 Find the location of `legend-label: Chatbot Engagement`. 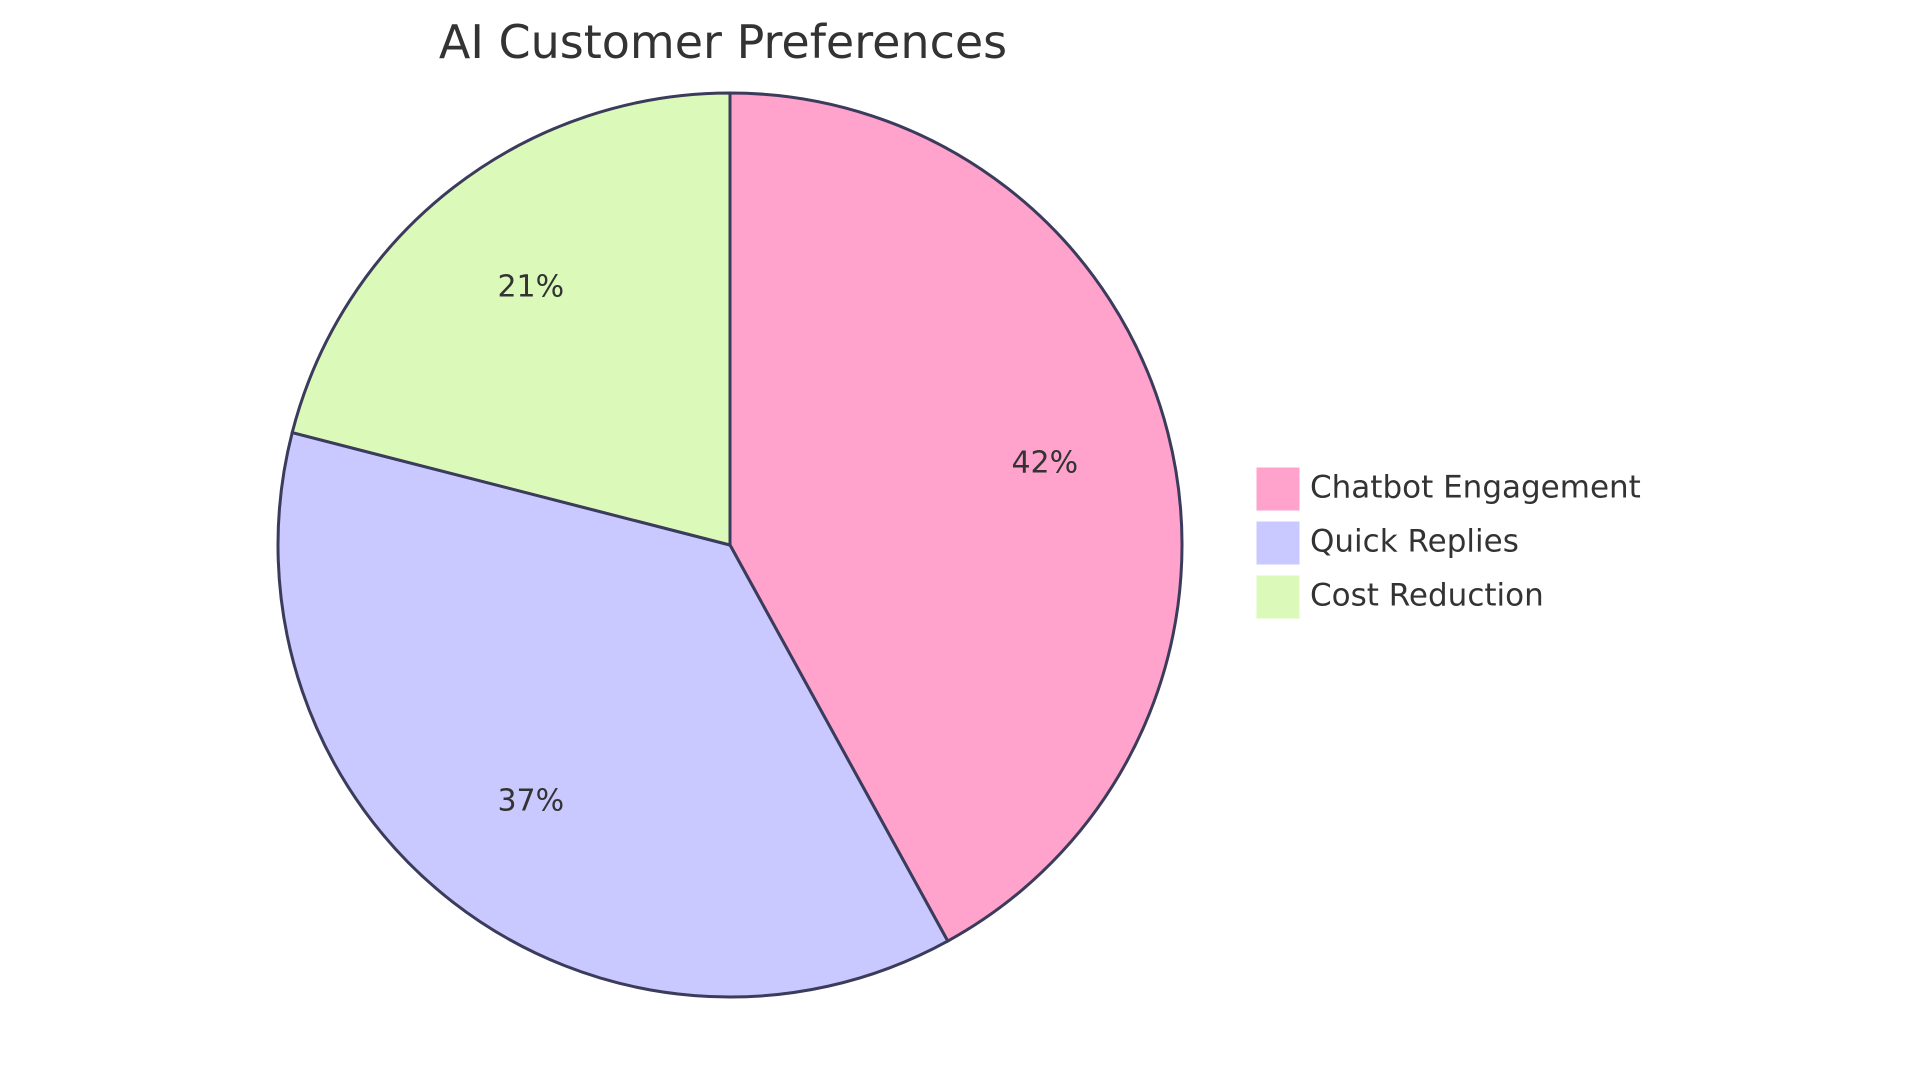

legend-label: Chatbot Engagement is located at coordinates (1475, 488).